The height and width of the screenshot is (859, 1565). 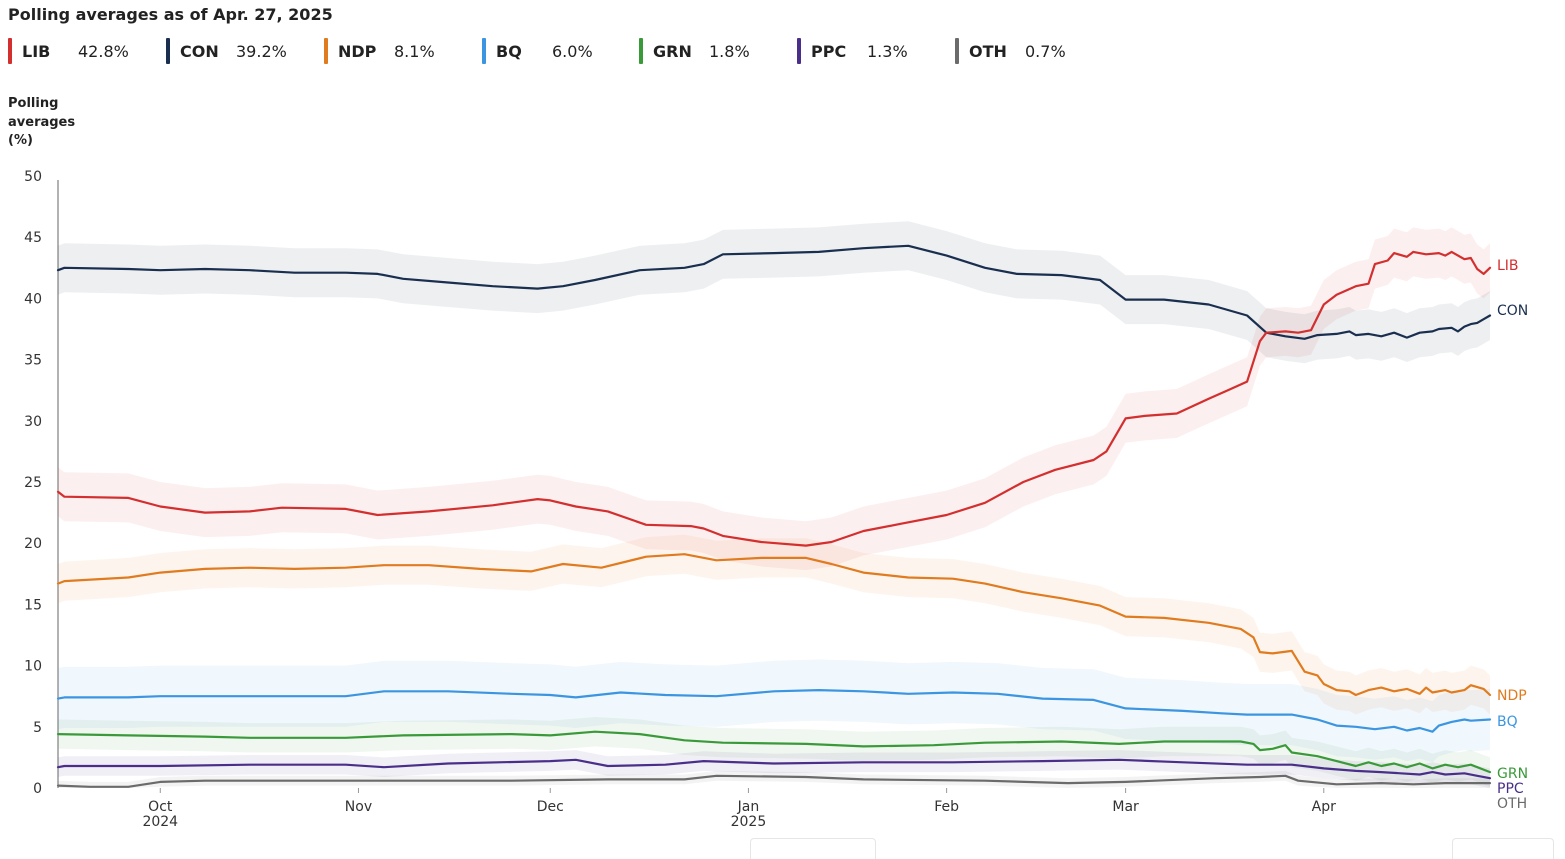 I want to click on series-line-oth, so click(x=774, y=781).